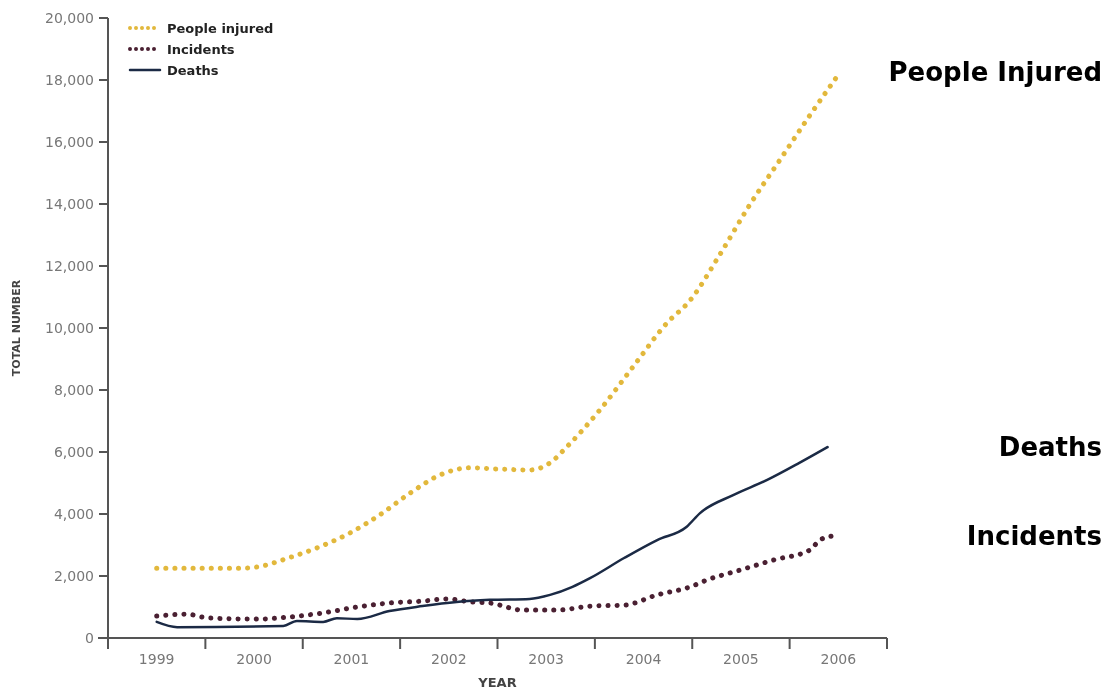  What do you see at coordinates (69, 265) in the screenshot?
I see `y-tick-label: 12,000` at bounding box center [69, 265].